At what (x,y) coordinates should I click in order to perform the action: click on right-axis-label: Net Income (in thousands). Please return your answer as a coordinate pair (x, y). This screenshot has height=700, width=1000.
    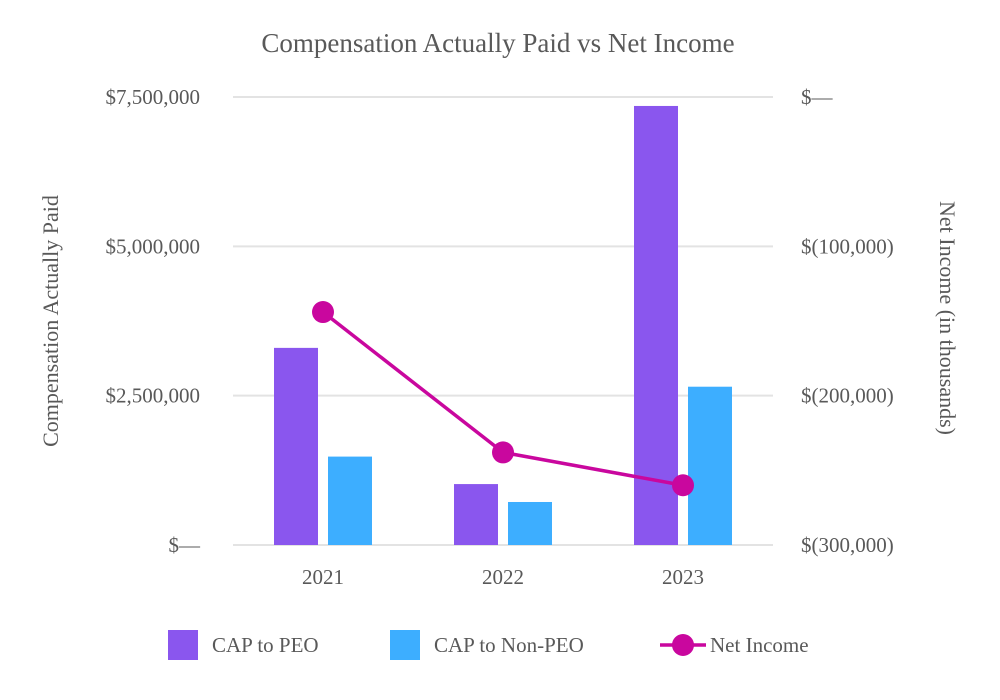
    Looking at the image, I should click on (947, 318).